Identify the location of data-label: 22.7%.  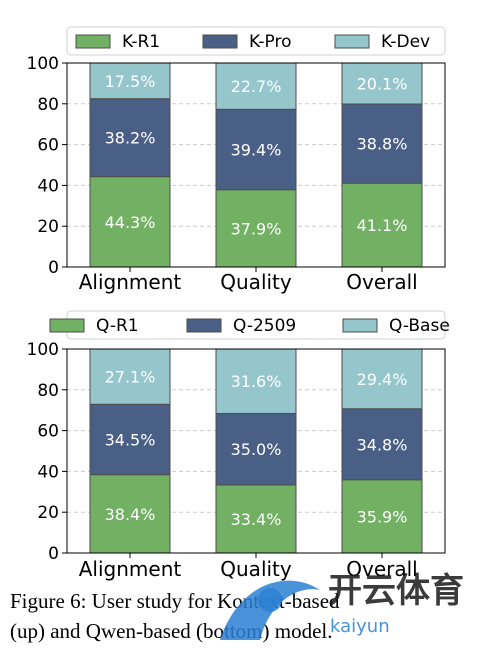
(256, 86).